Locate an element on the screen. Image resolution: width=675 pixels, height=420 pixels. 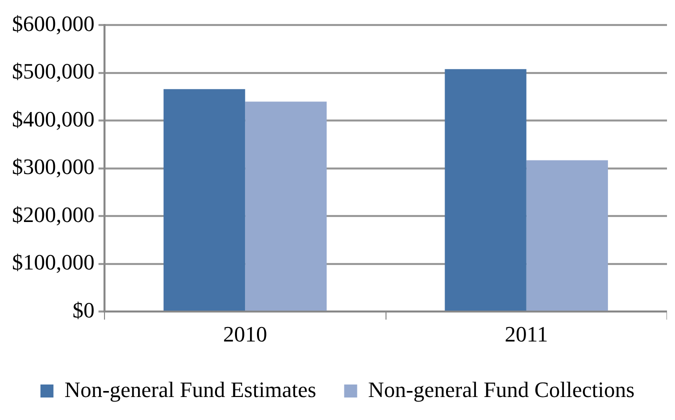
y-tick-label: $100,000 is located at coordinates (53, 262).